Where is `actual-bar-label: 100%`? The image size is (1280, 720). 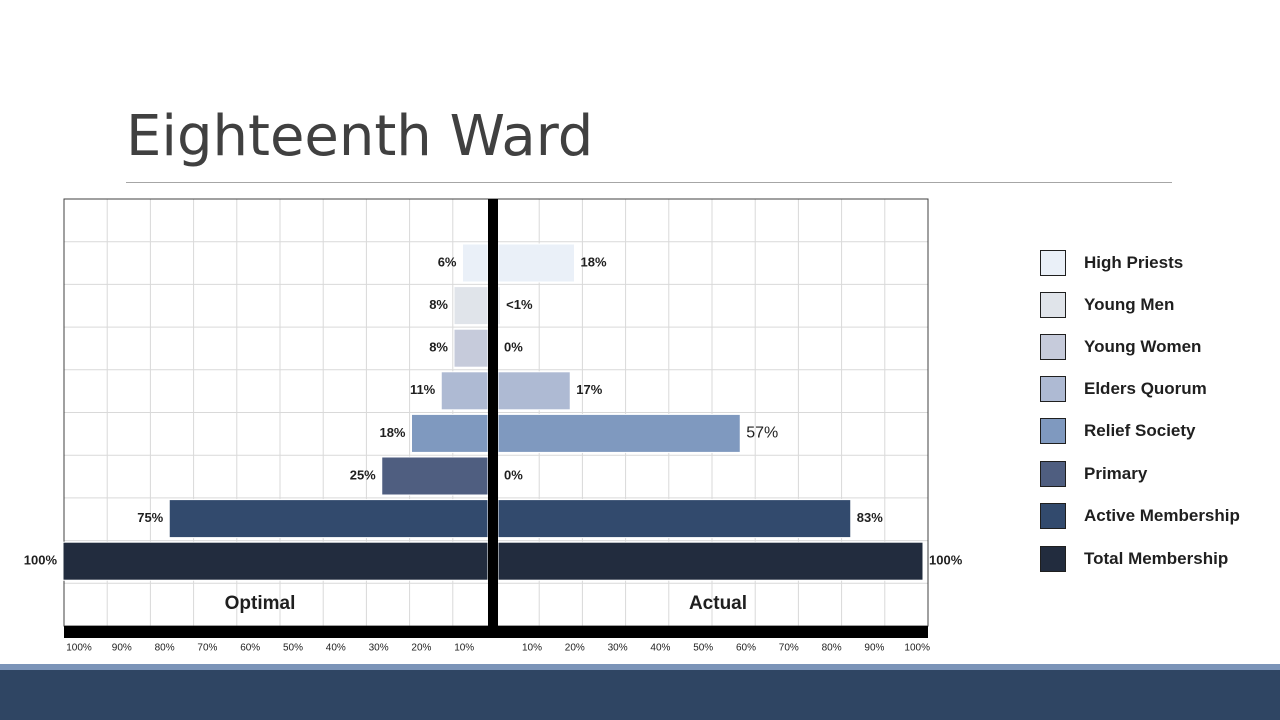
actual-bar-label: 100% is located at coordinates (946, 560).